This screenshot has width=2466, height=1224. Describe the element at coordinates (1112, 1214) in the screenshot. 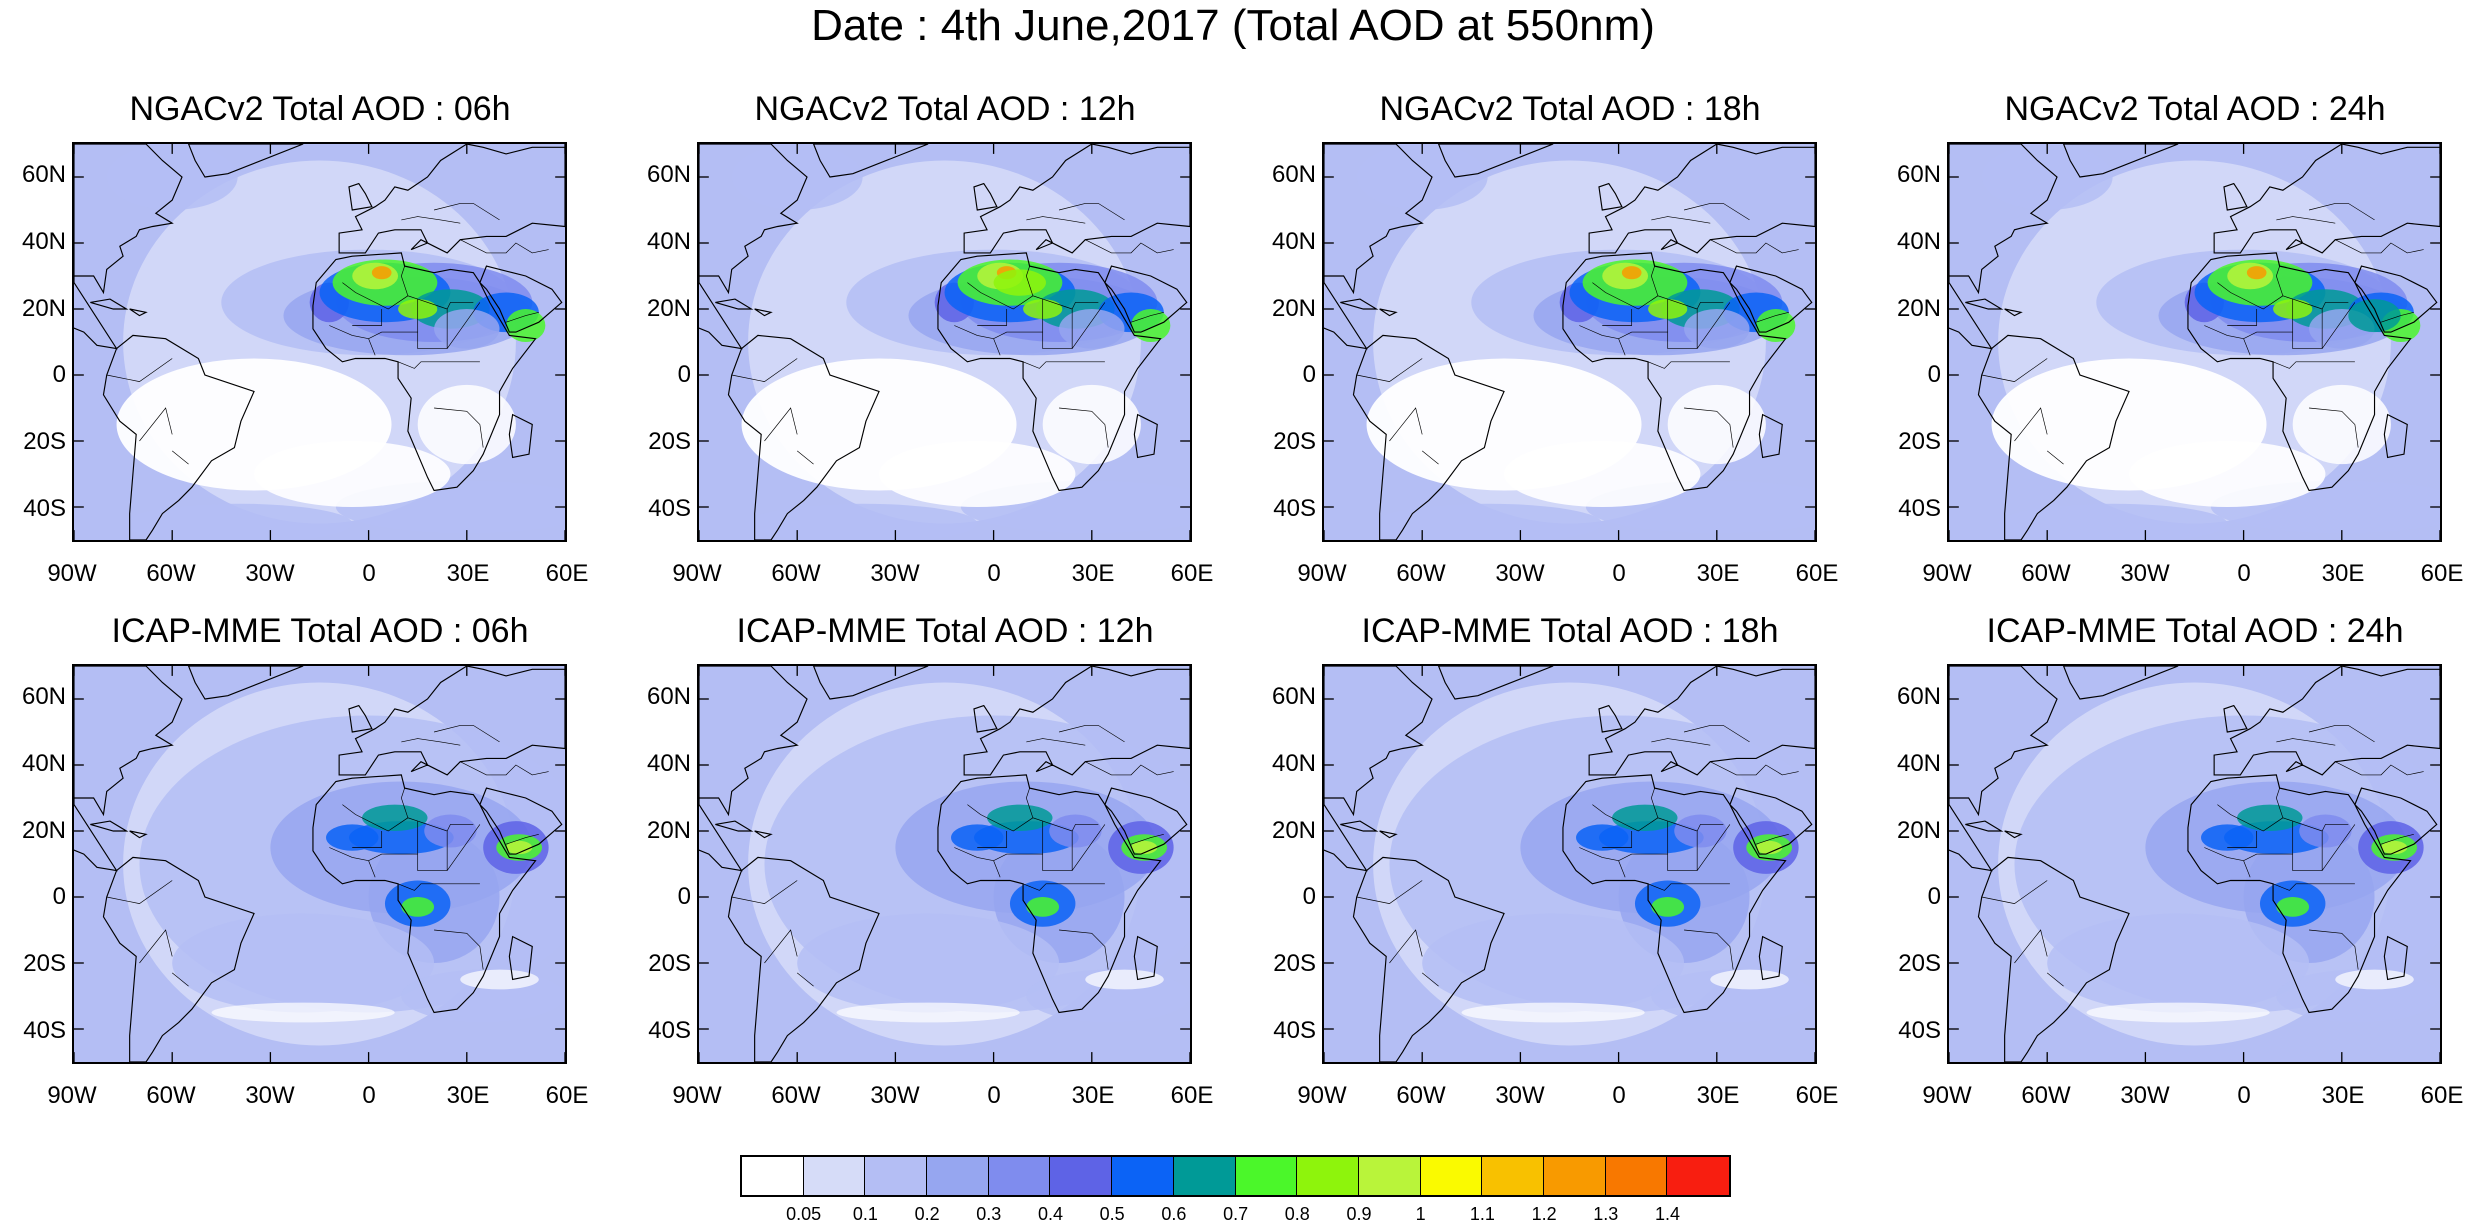

I see `colorbar-level-label: 0.5` at that location.